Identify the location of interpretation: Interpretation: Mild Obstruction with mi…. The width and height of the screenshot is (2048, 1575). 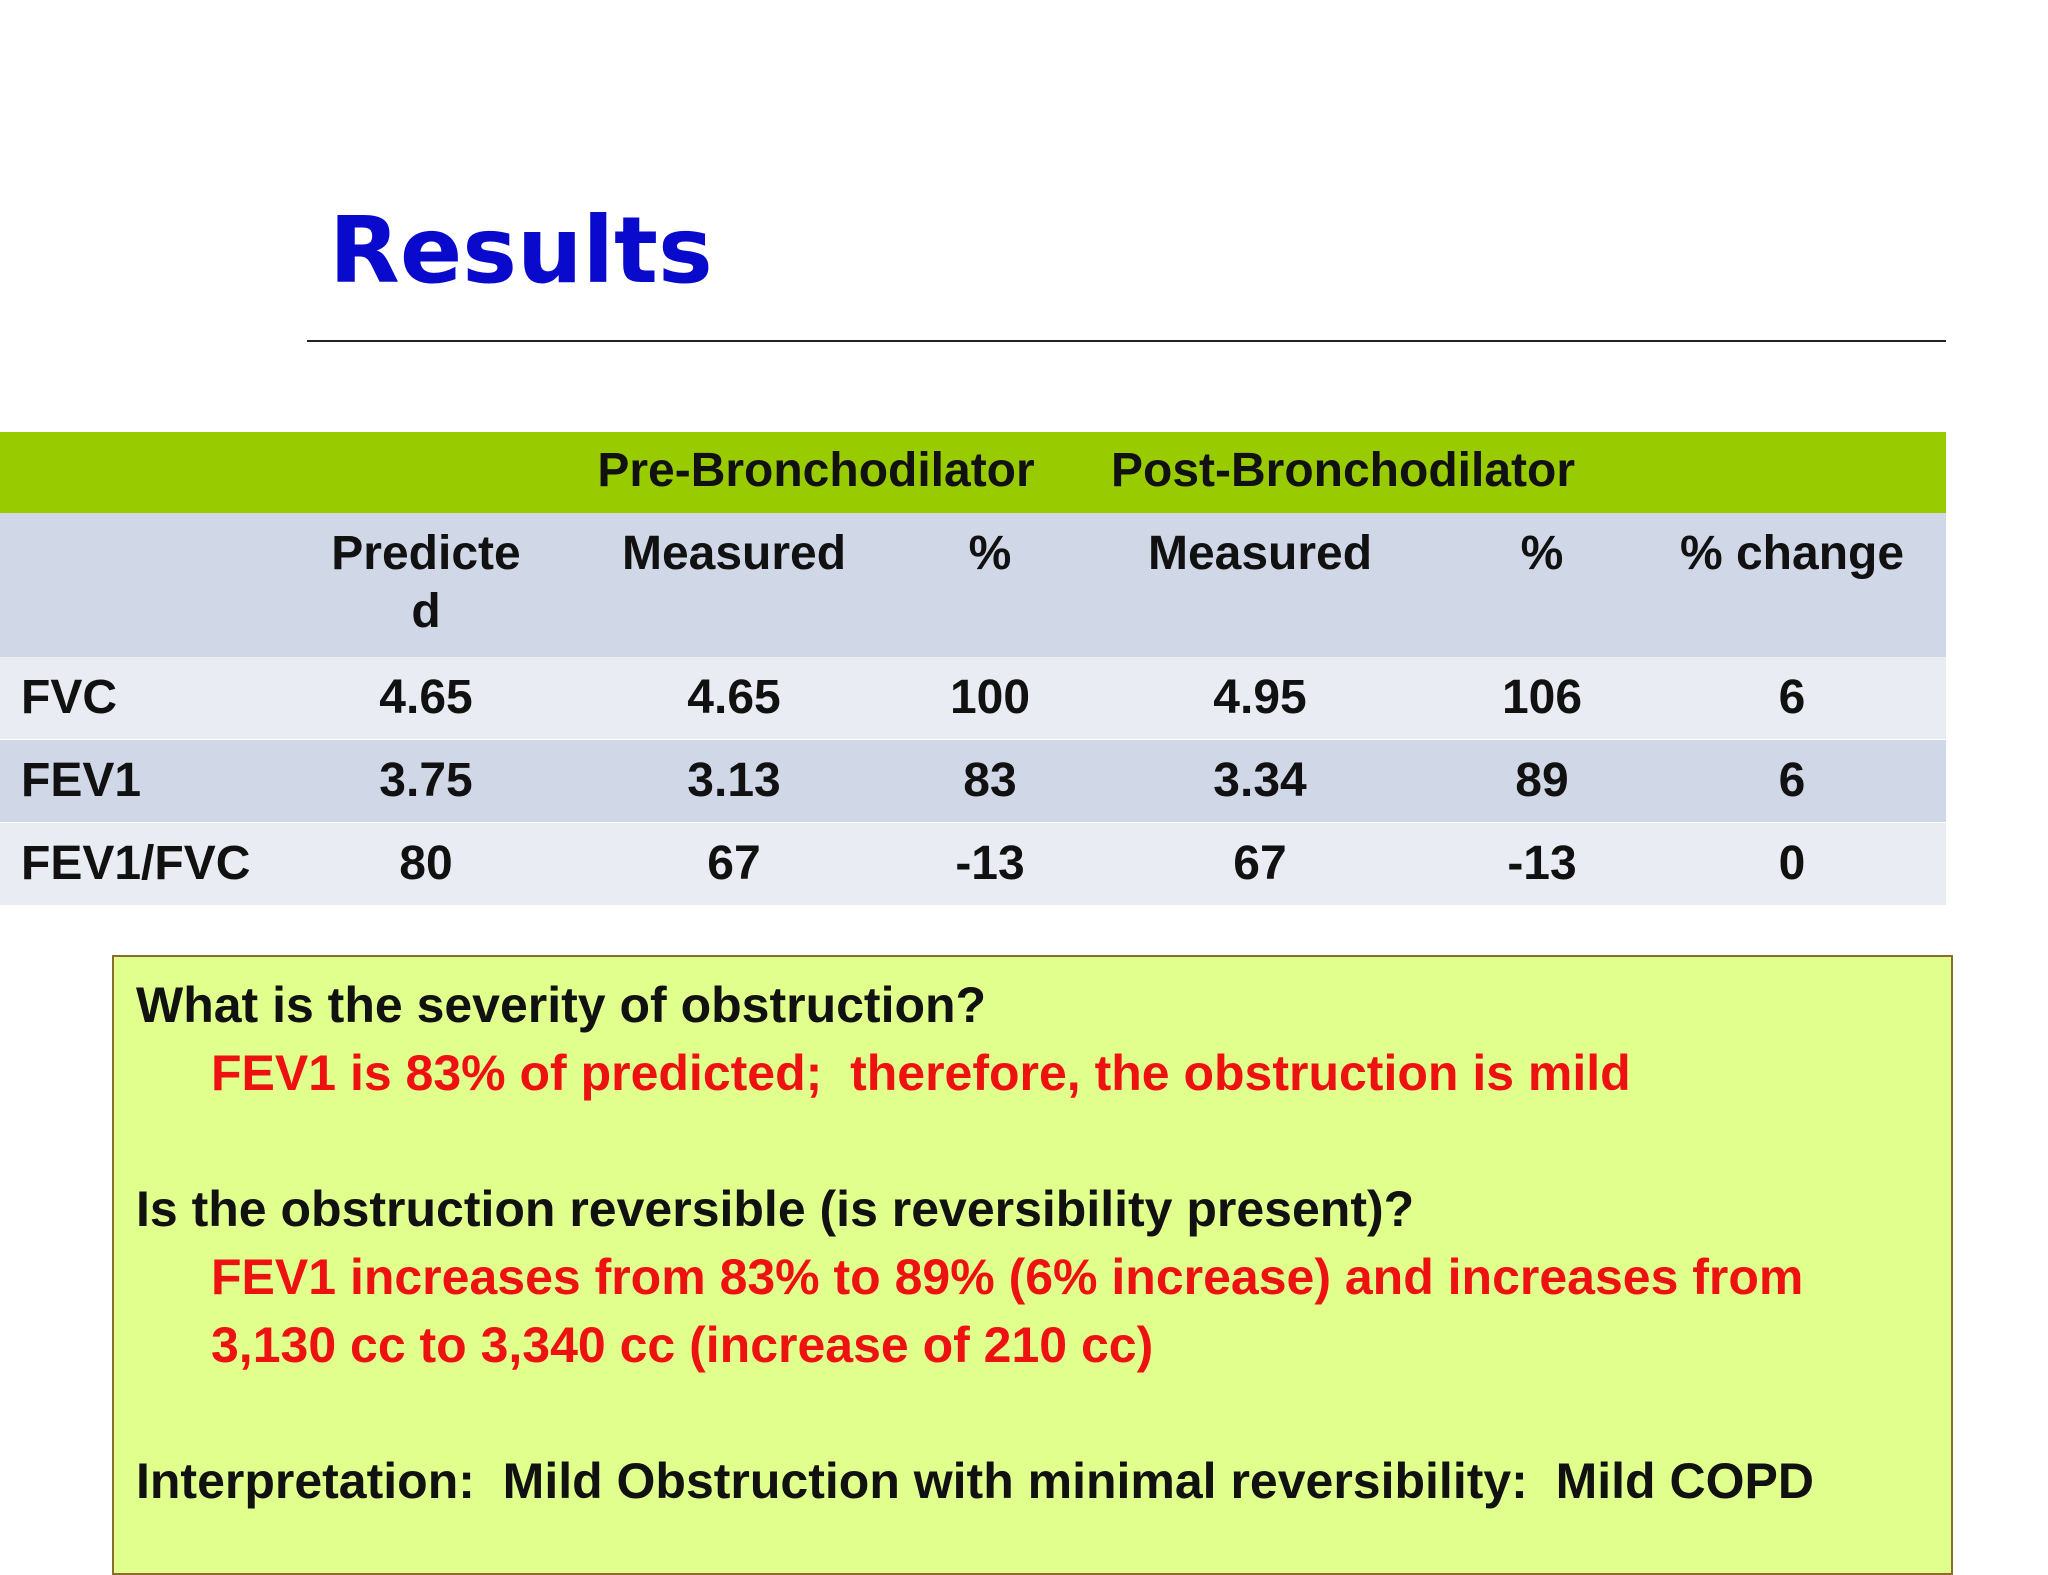
(975, 1481).